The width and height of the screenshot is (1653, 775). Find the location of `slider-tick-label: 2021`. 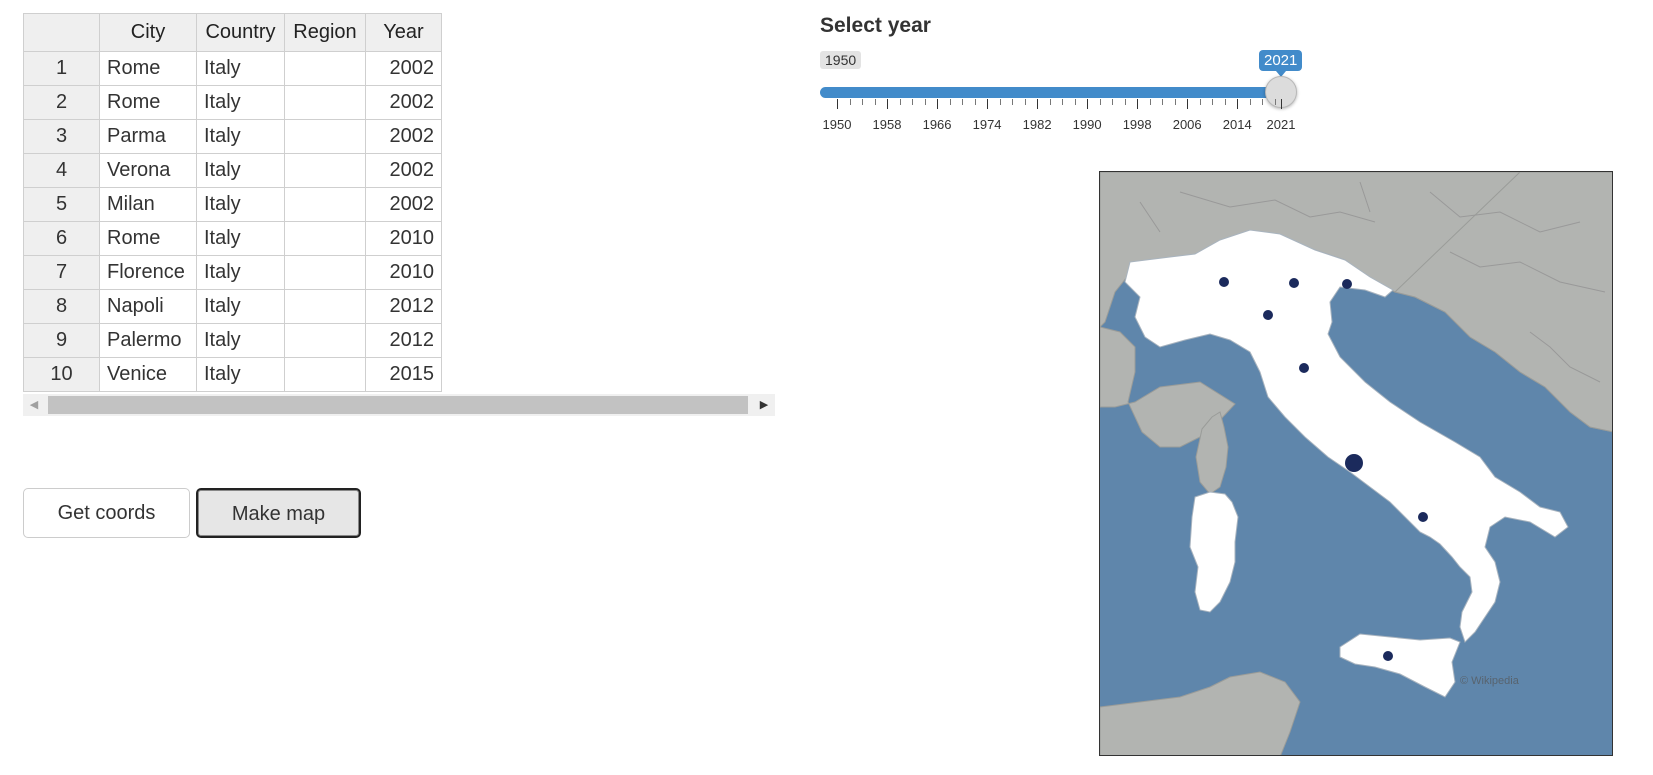

slider-tick-label: 2021 is located at coordinates (1281, 124).